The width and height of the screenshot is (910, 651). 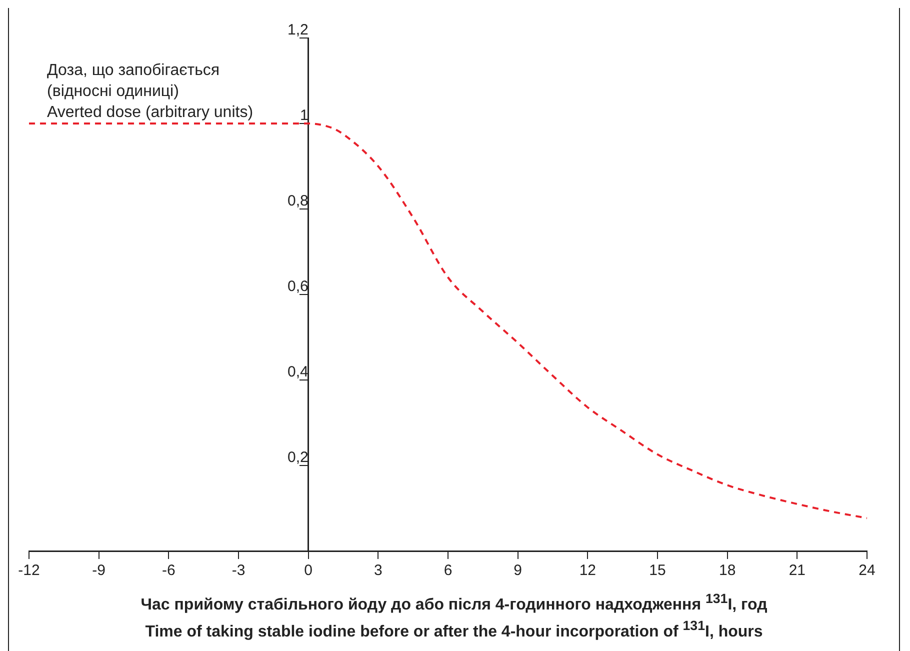 I want to click on y-tick-label: 0,4, so click(x=297, y=372).